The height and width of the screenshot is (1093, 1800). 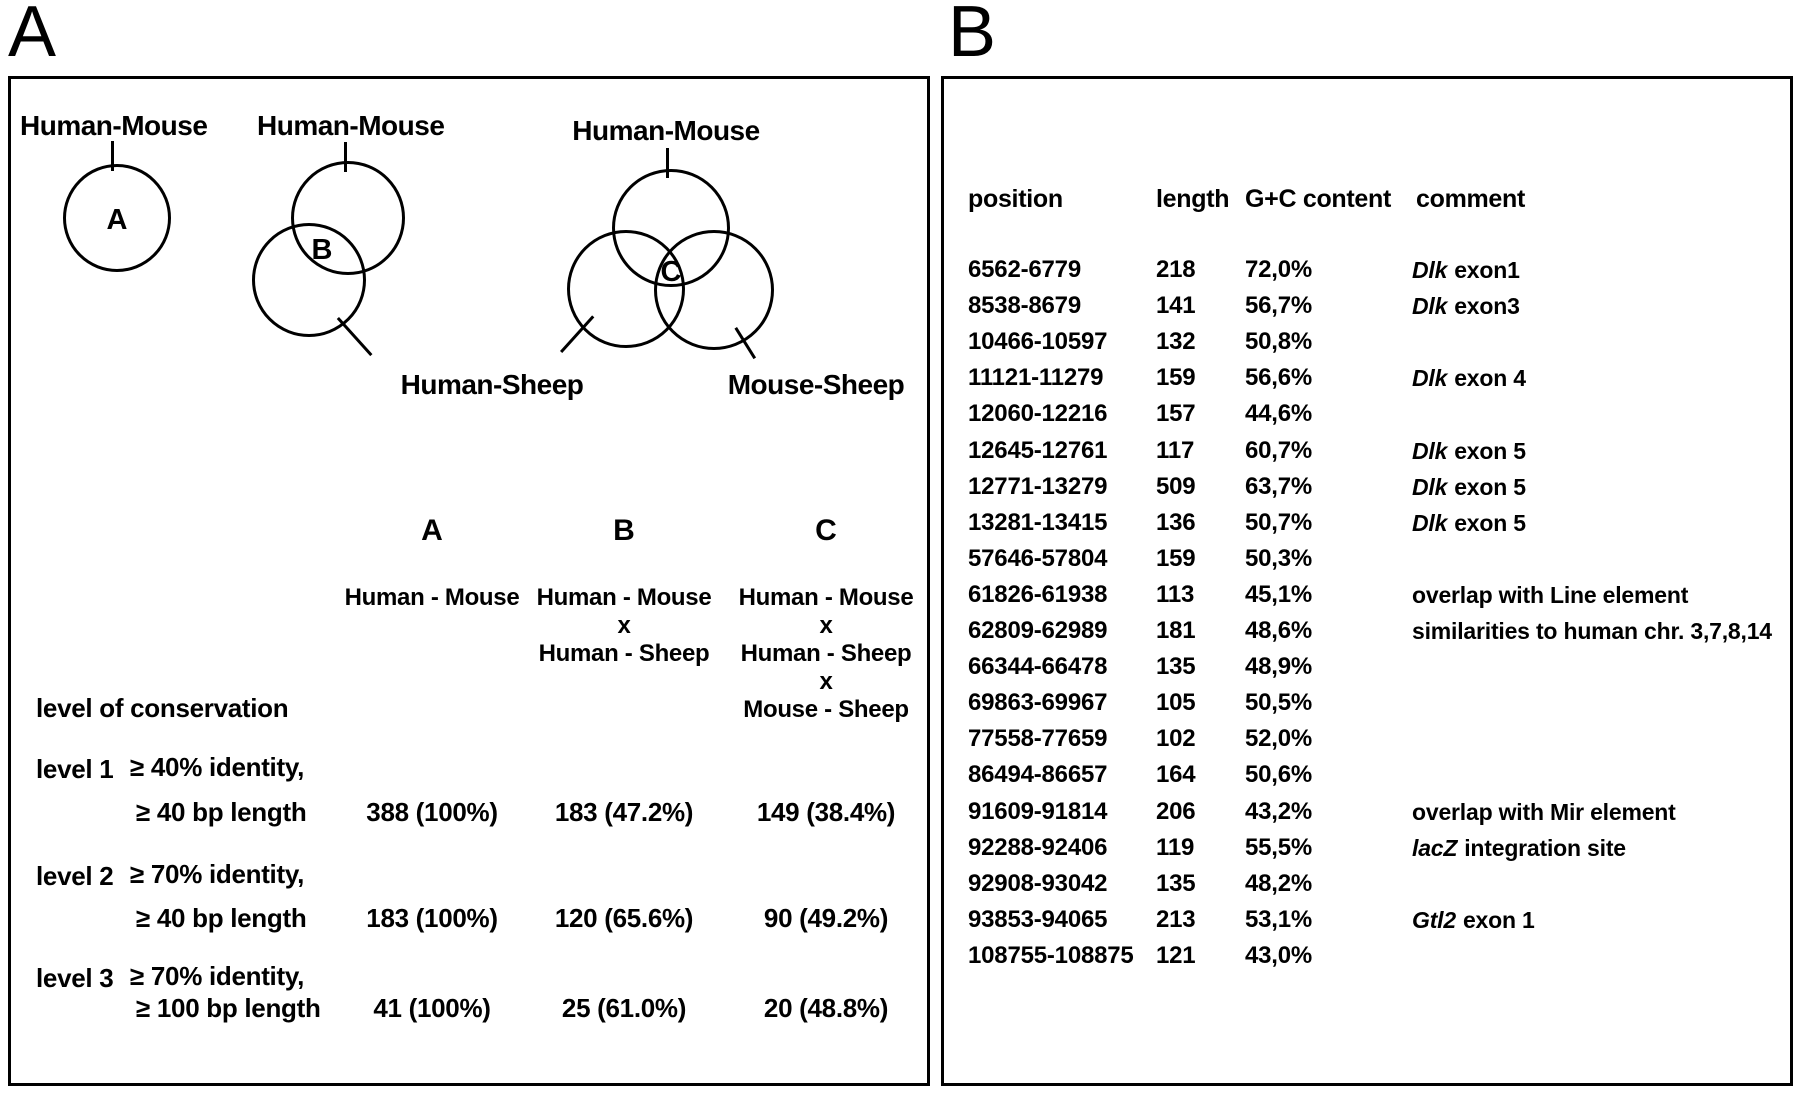 What do you see at coordinates (228, 1008) in the screenshot?
I see `cons-criteria-line2: ≥ 100 bp length` at bounding box center [228, 1008].